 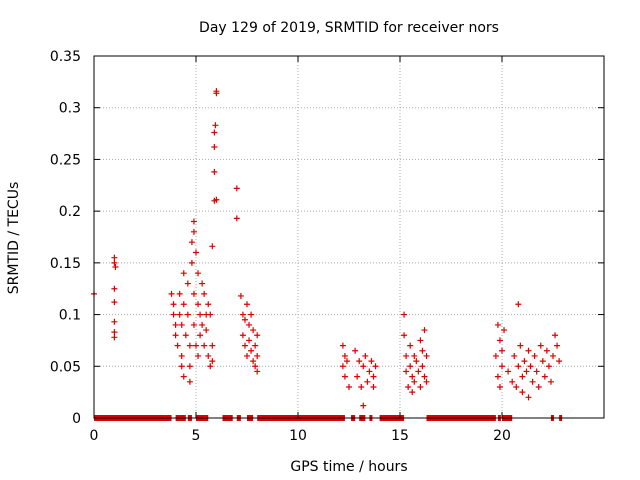 I want to click on x-tick-label: 5, so click(x=196, y=436).